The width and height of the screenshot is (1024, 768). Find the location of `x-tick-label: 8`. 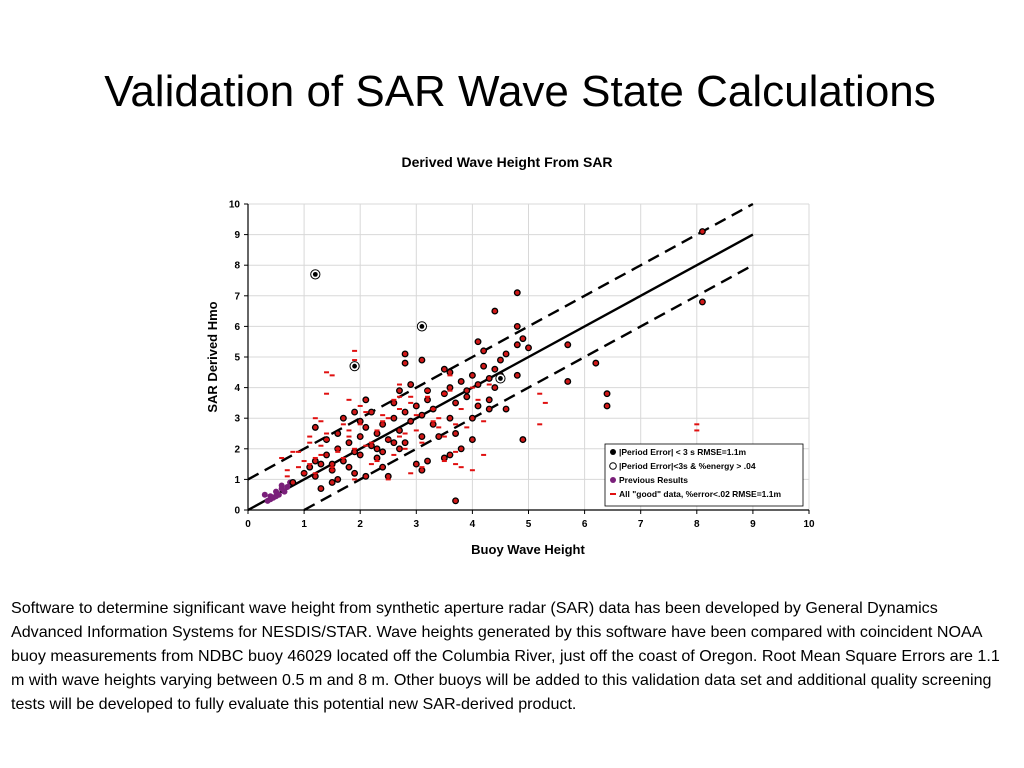

x-tick-label: 8 is located at coordinates (697, 524).